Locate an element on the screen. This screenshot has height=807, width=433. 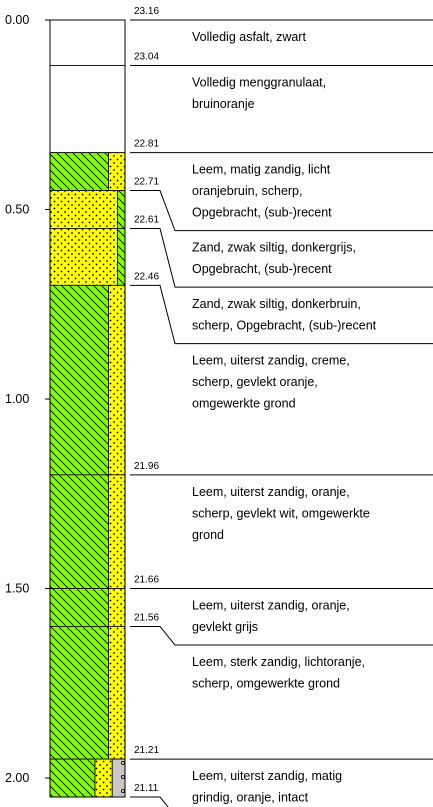
layer-description: Leem, uiterst zandig, creme, is located at coordinates (271, 361).